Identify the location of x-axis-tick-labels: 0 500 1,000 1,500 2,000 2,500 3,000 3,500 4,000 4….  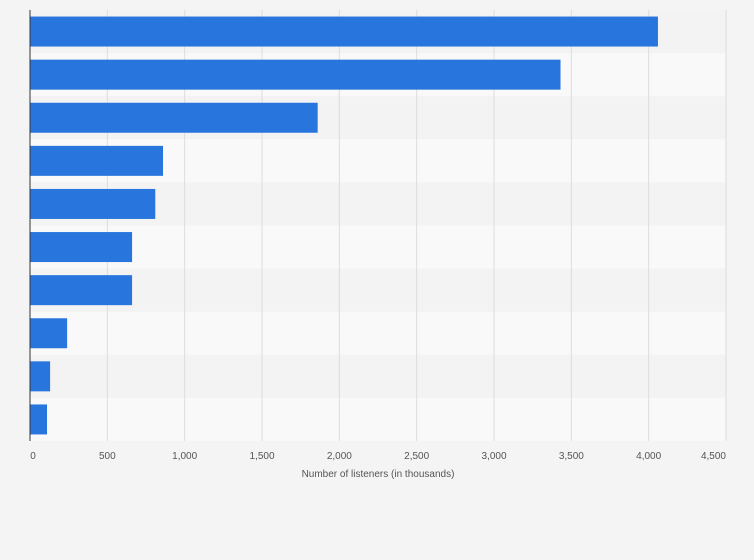
(378, 456).